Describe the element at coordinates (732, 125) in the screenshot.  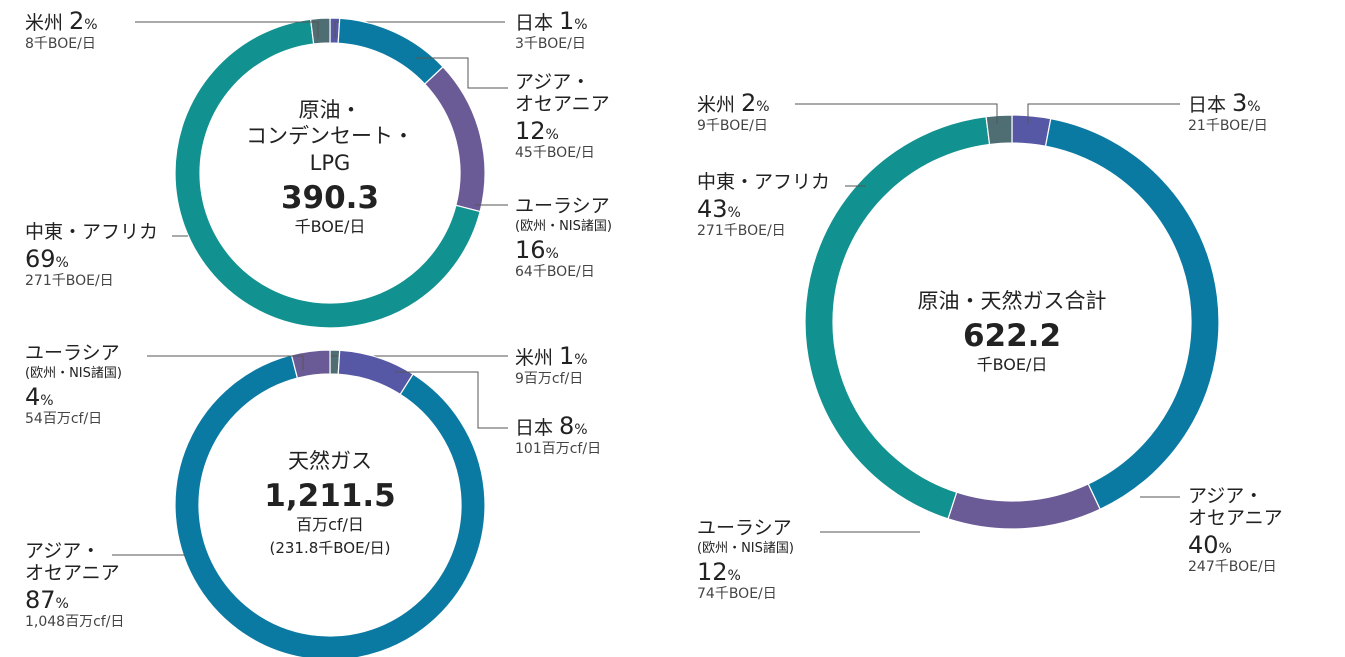
I see `amount-label: 9千BOE/日` at that location.